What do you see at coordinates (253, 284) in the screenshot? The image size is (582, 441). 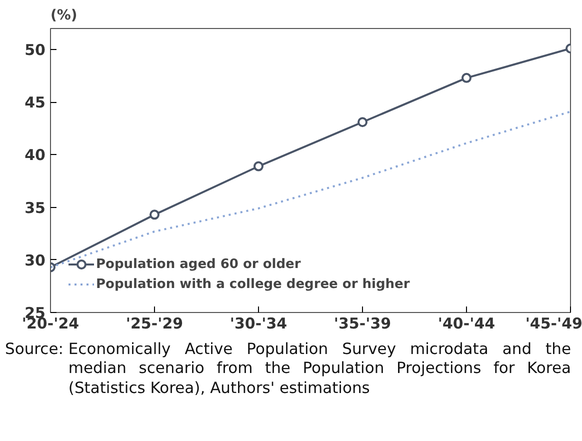 I see `legend-label: Population with a college degree or higher` at bounding box center [253, 284].